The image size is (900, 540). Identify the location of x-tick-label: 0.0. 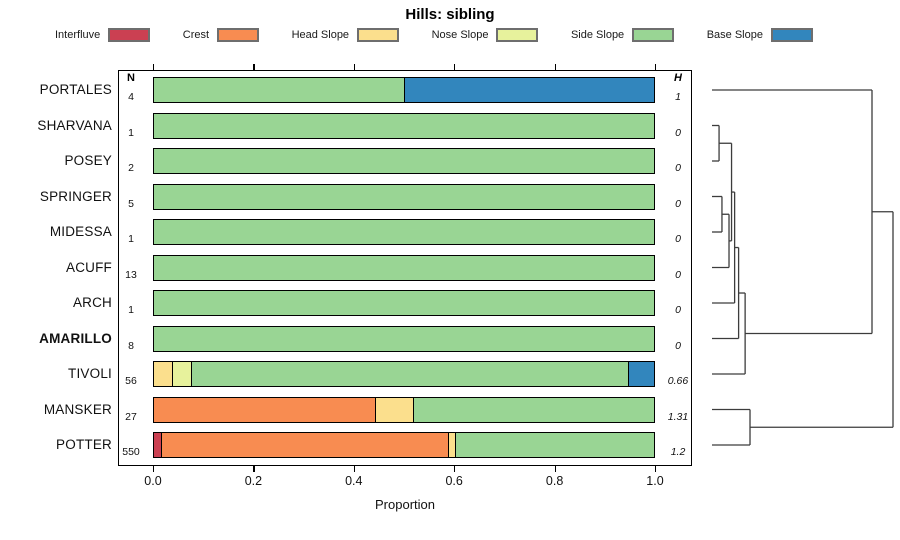
(153, 481).